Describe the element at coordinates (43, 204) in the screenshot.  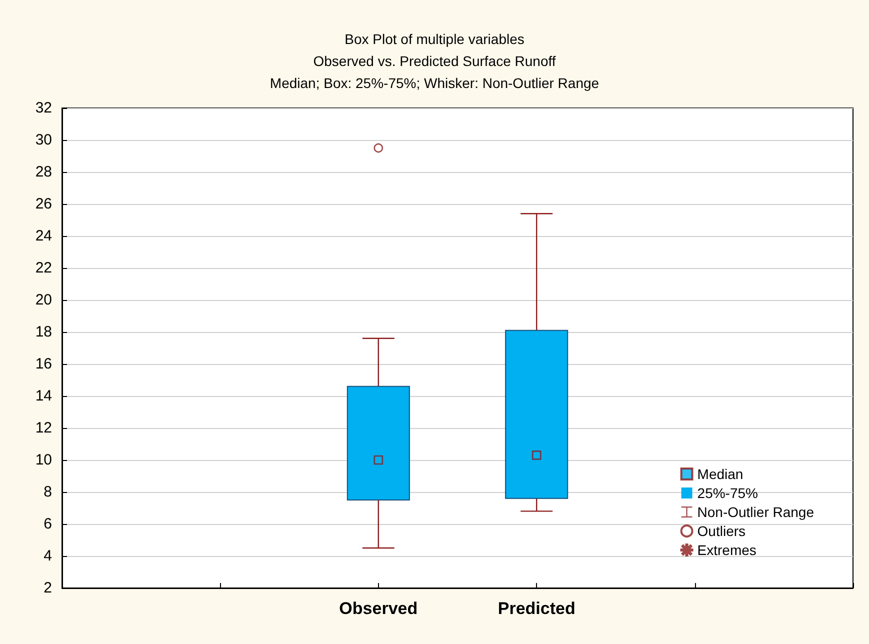
I see `y-tick-label: 26` at that location.